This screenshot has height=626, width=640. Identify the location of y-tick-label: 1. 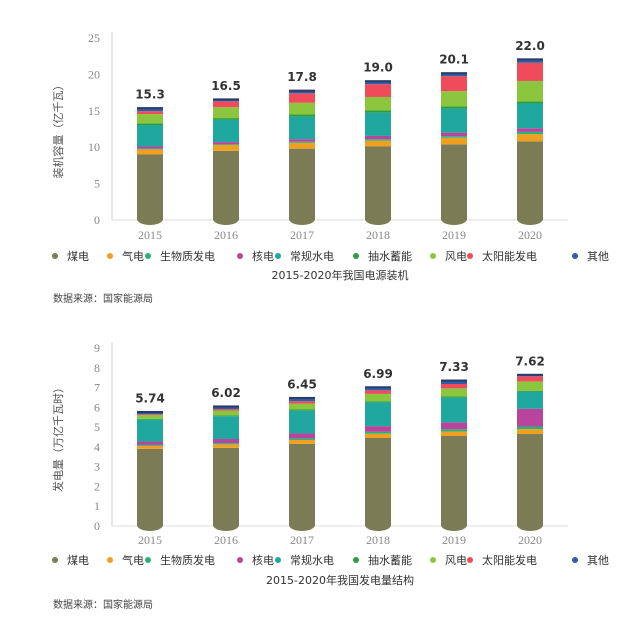
(97, 506).